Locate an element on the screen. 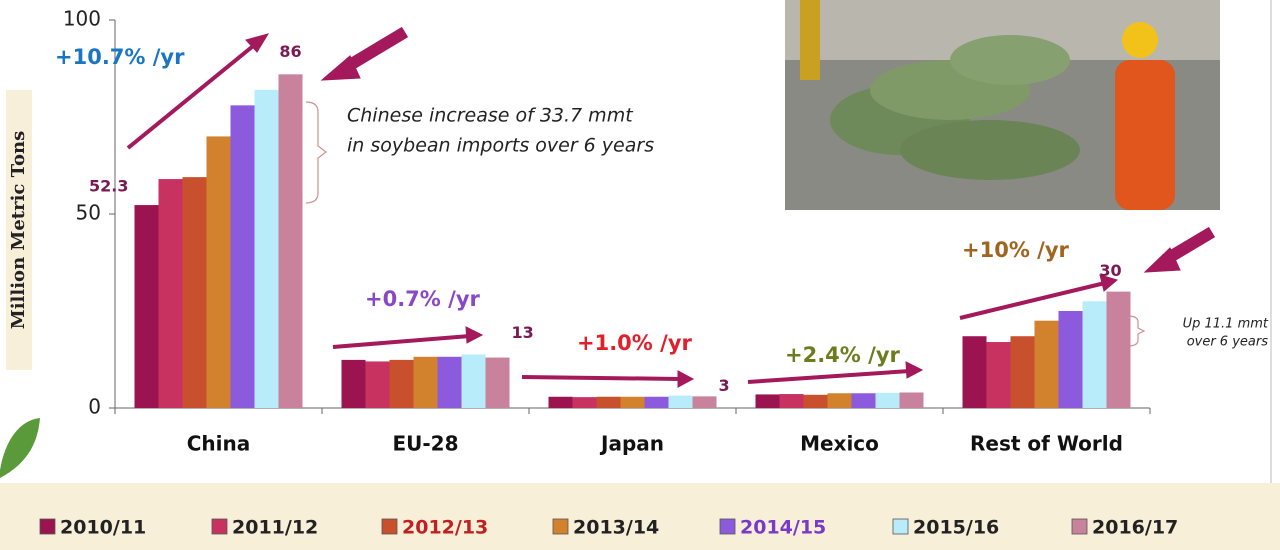 Image resolution: width=1280 pixels, height=550 pixels. x-tick-label: Japan is located at coordinates (631, 444).